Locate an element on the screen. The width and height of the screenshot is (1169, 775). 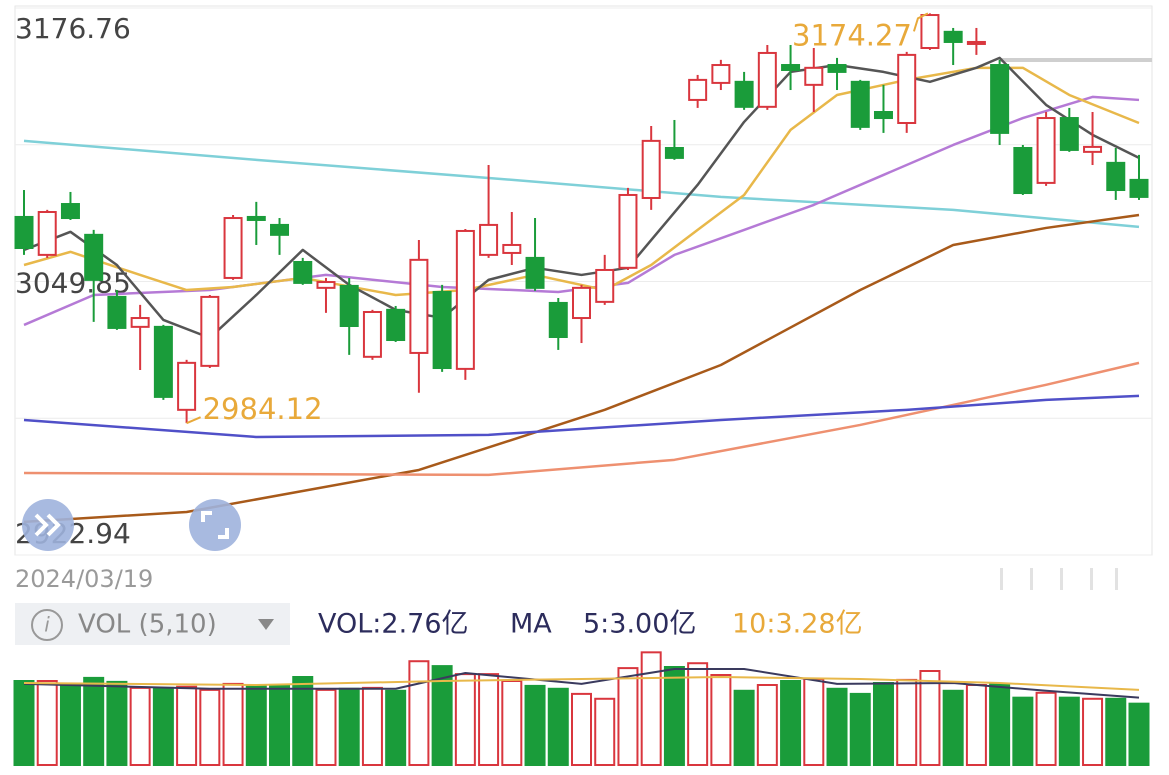
ma10-value: 10:3.28亿 is located at coordinates (797, 624).